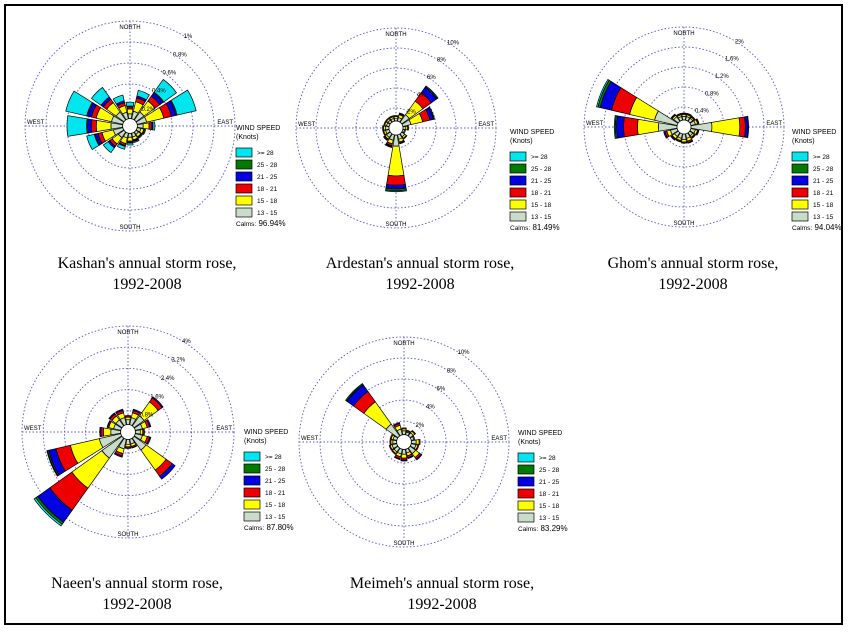 The width and height of the screenshot is (850, 632). What do you see at coordinates (130, 126) in the screenshot?
I see `windrose-kashan: 0.2% 0.4% 0.6% 0.8% 1% NORTH SOUTH EAST WEST` at bounding box center [130, 126].